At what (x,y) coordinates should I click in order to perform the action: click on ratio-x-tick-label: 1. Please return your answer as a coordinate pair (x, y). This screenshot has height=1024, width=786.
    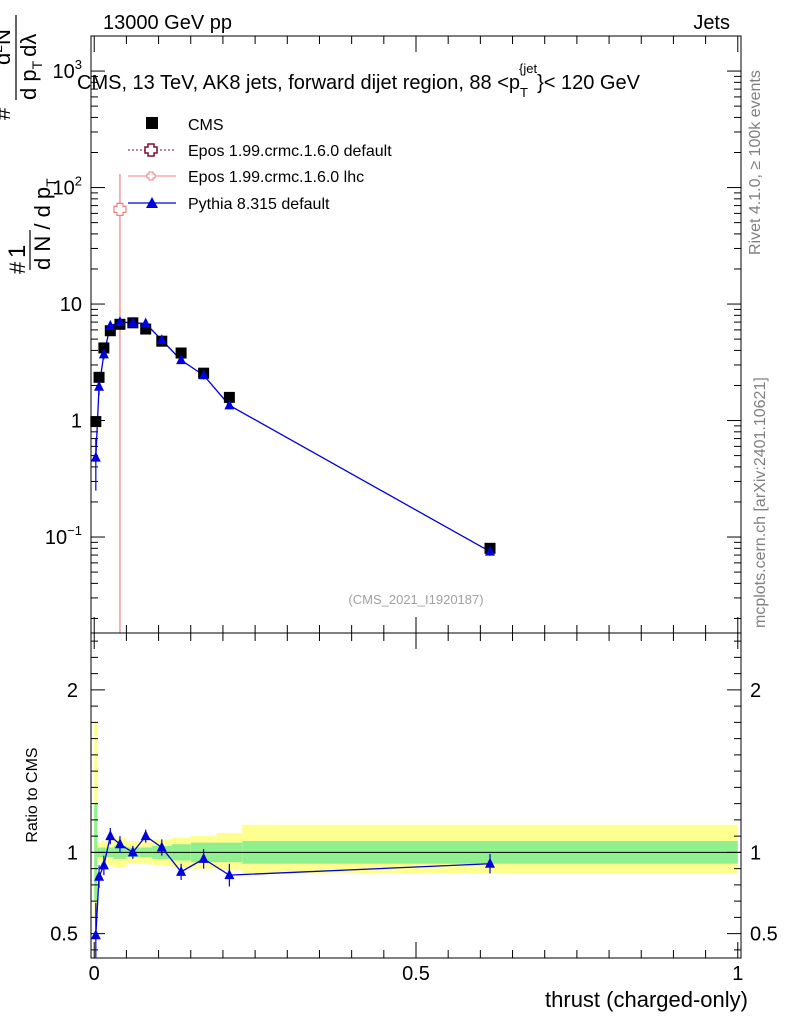
    Looking at the image, I should click on (737, 974).